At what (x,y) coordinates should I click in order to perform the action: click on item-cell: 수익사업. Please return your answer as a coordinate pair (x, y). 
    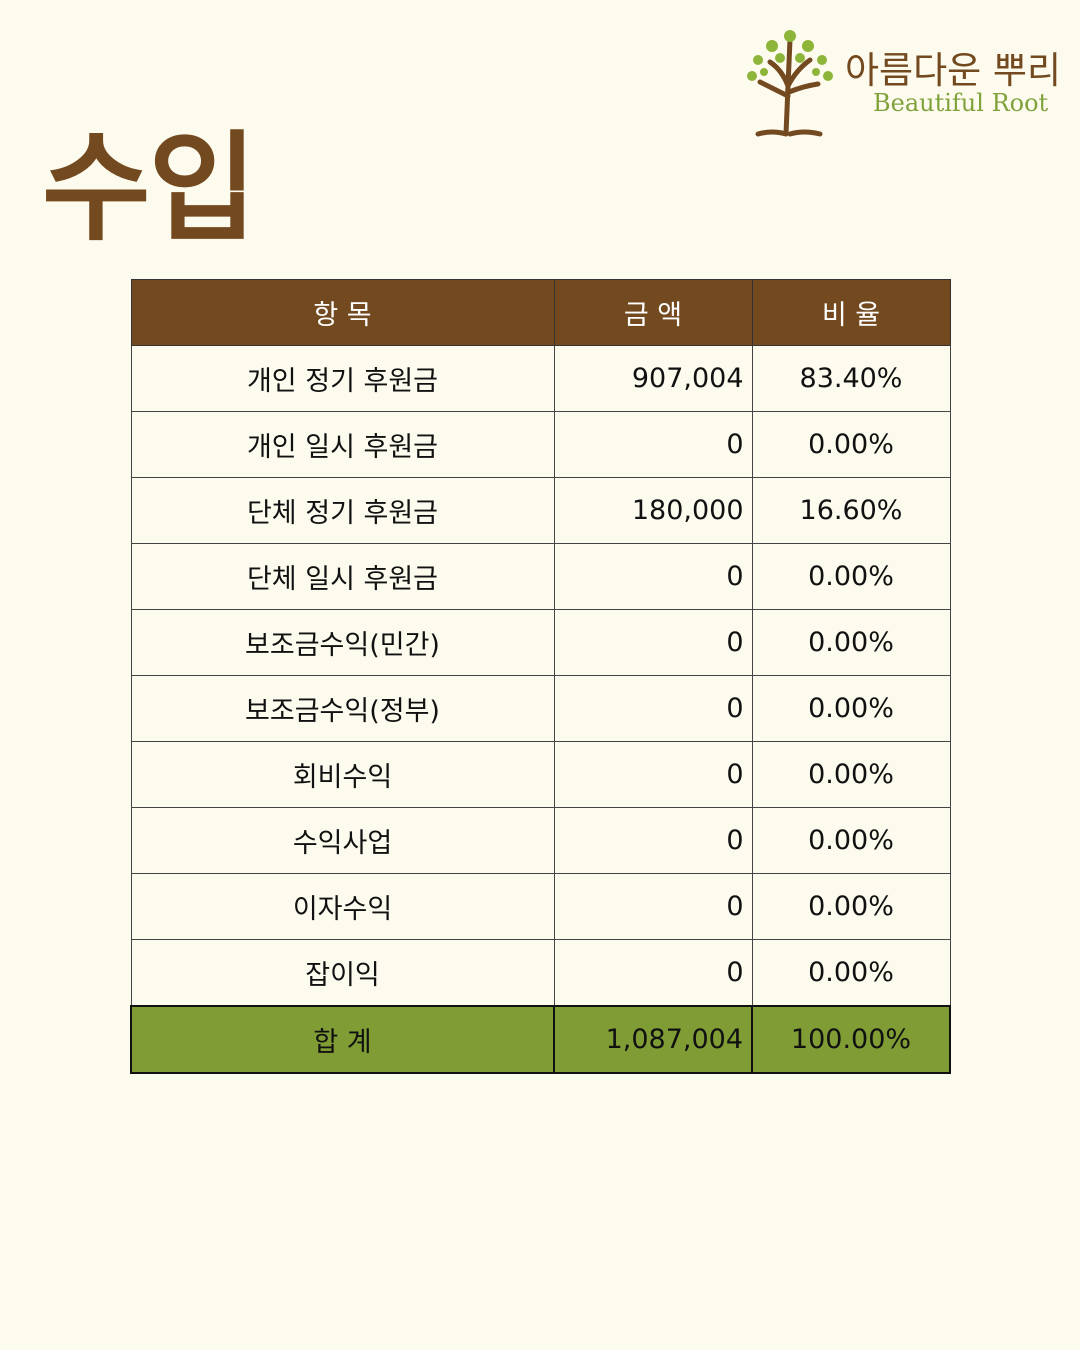
    Looking at the image, I should click on (342, 840).